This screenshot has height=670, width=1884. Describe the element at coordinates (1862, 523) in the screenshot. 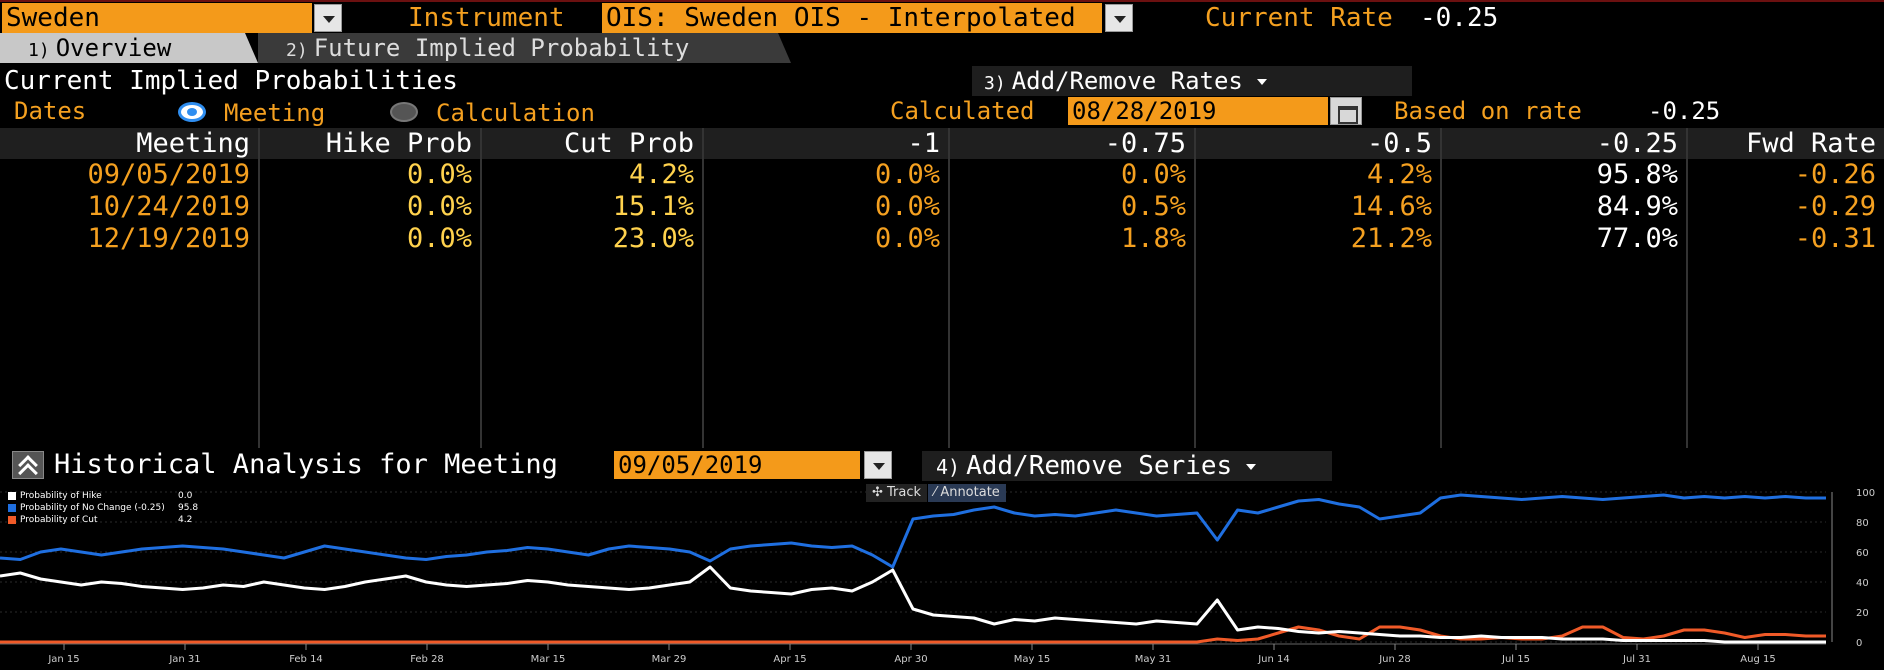

I see `y-tick-label: 80` at that location.